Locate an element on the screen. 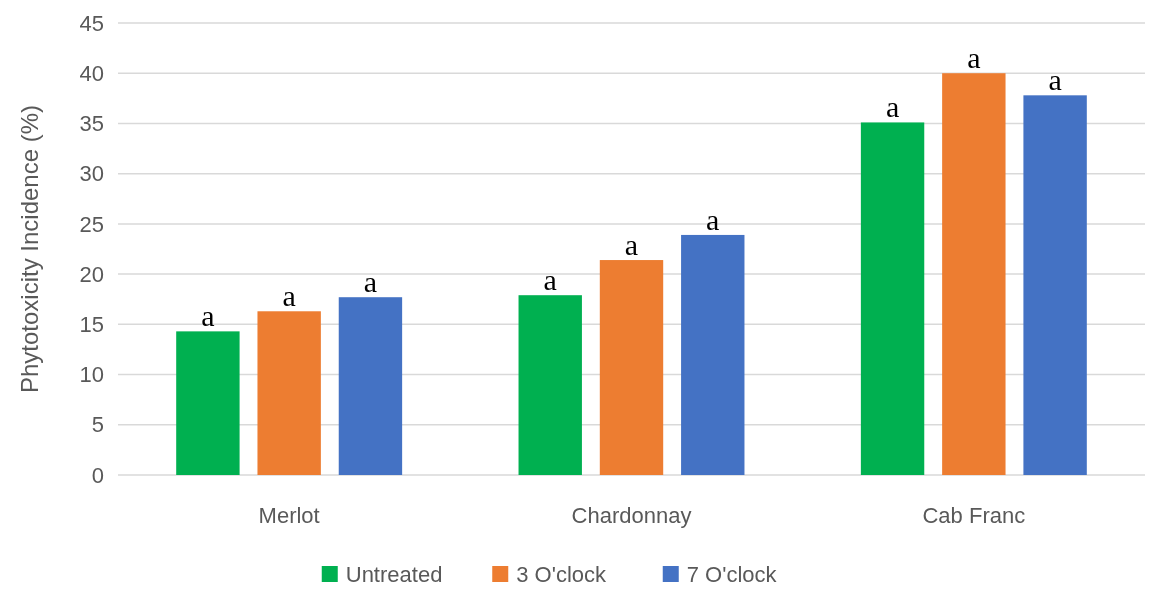 The height and width of the screenshot is (596, 1155). legend-label: Untreated is located at coordinates (394, 574).